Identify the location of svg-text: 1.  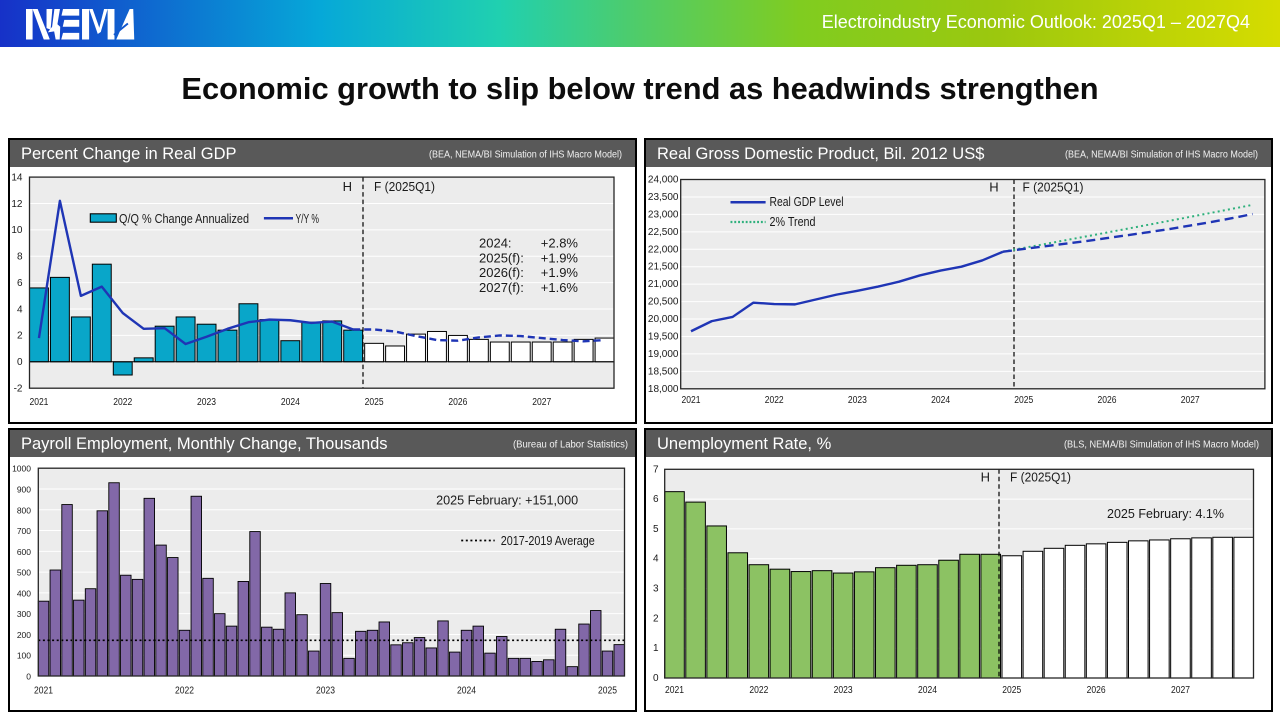
(656, 648).